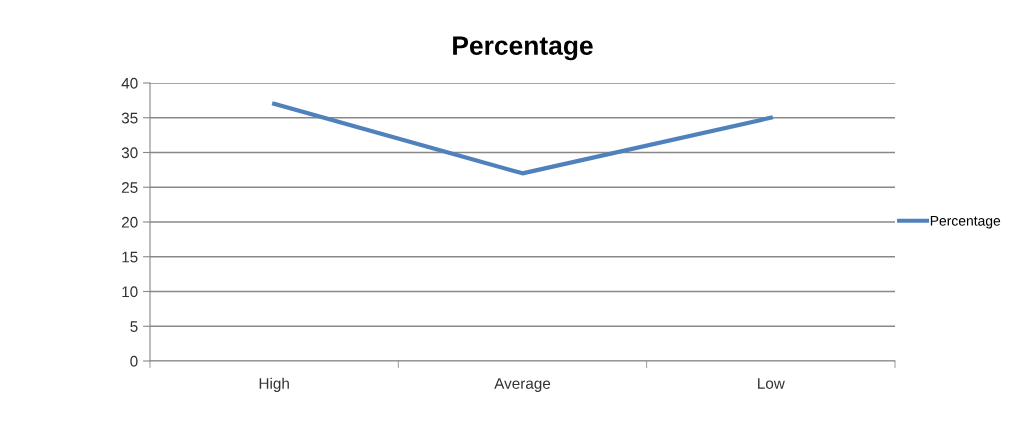  Describe the element at coordinates (134, 326) in the screenshot. I see `y-tick-label: 5` at that location.